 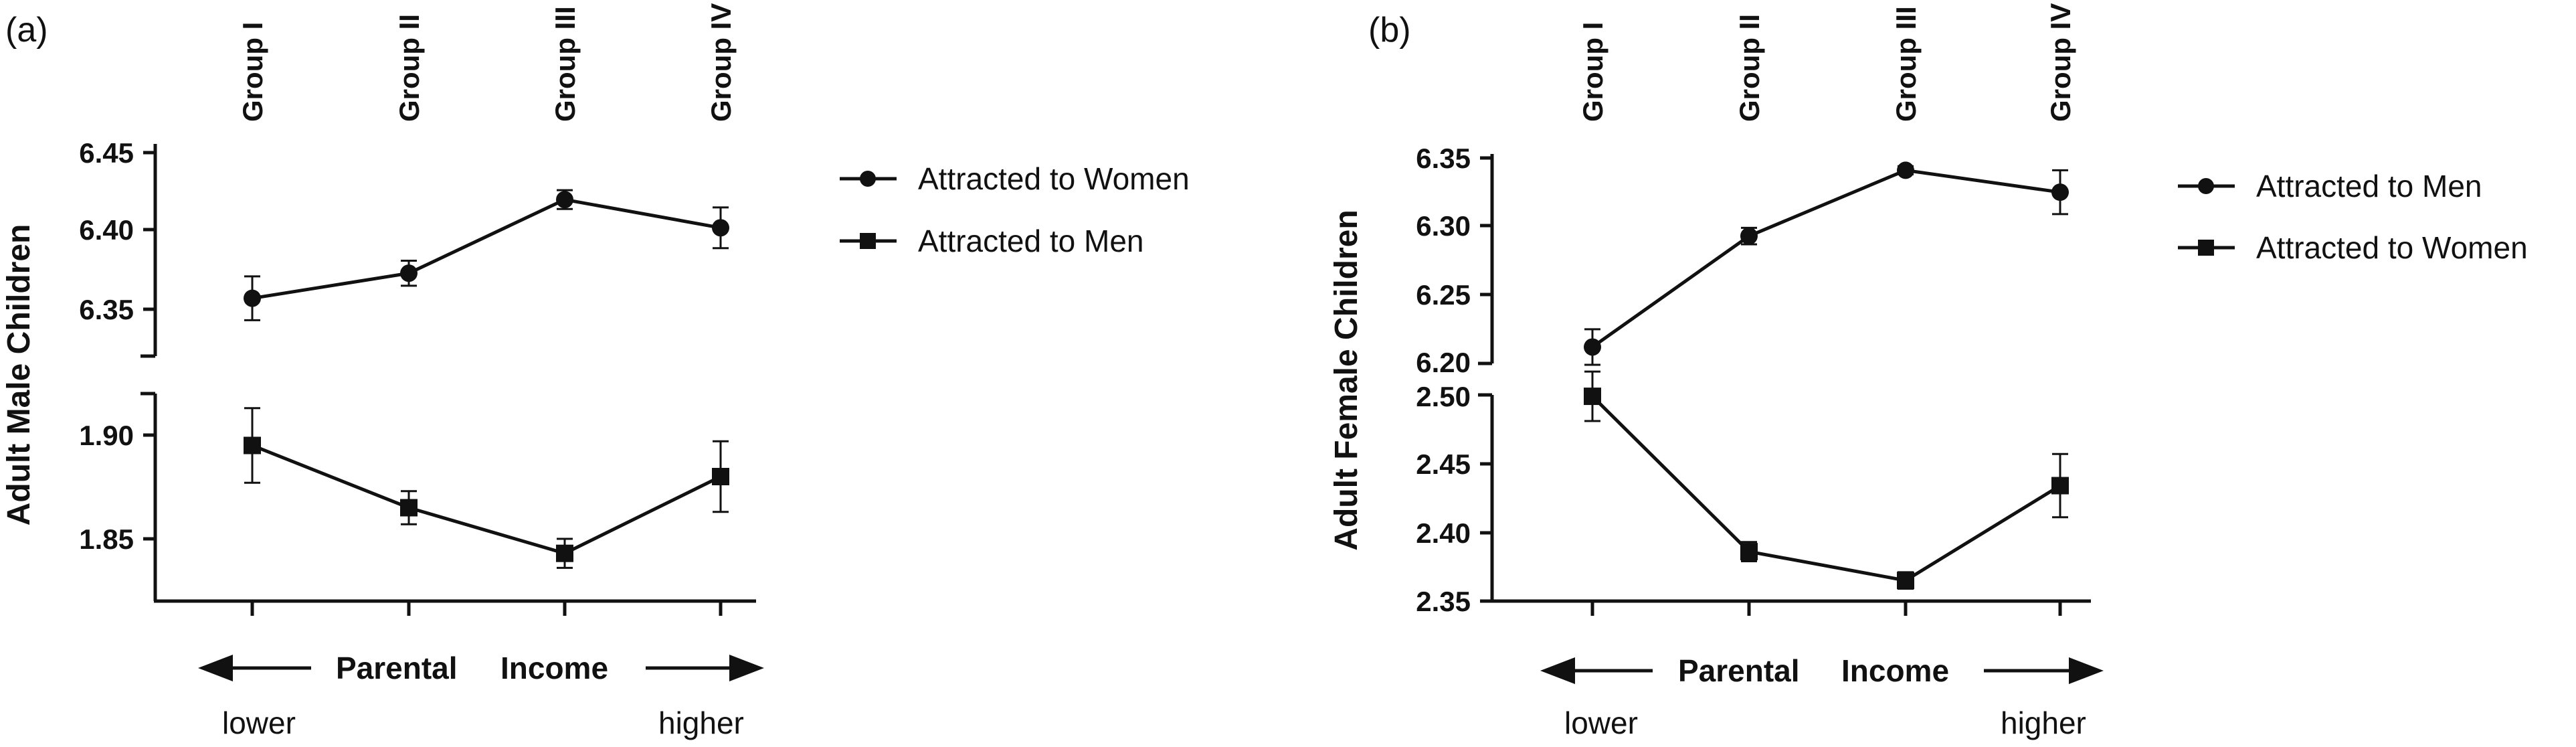 What do you see at coordinates (1443, 362) in the screenshot?
I see `y-tick-label-b-3: 6.20` at bounding box center [1443, 362].